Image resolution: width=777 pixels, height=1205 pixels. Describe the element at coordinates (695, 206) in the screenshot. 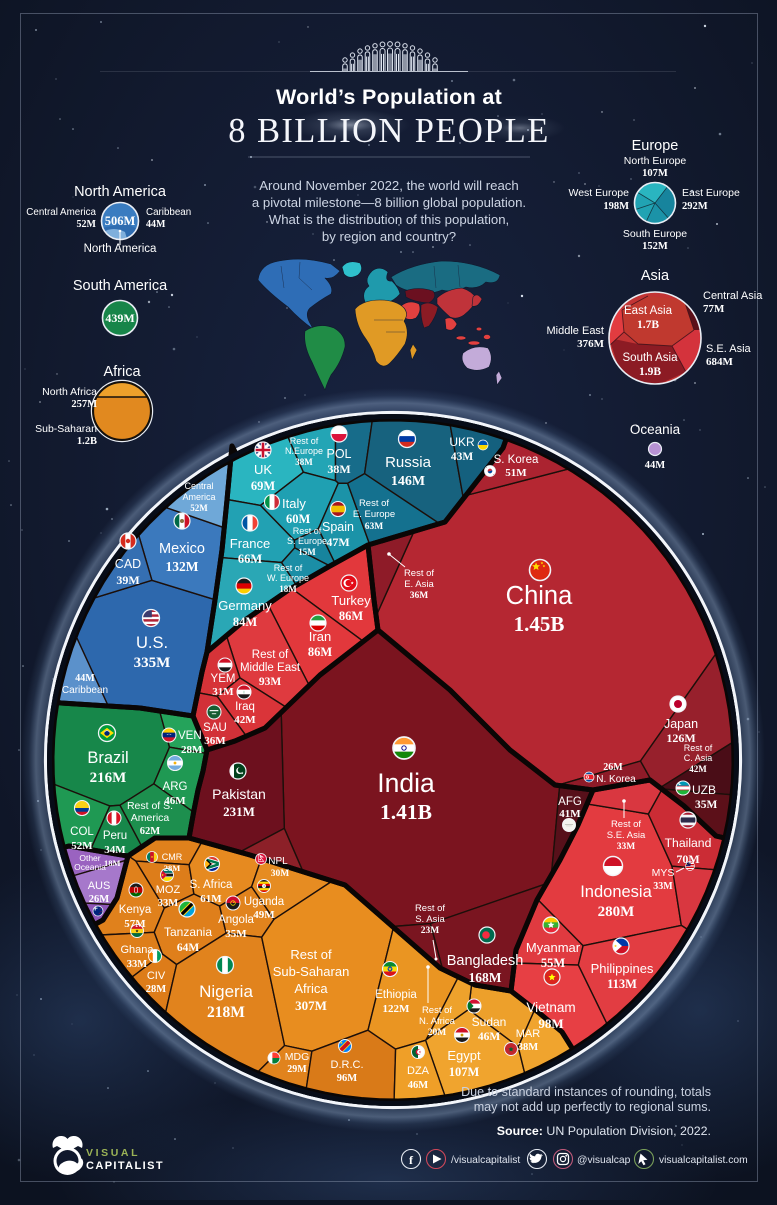

I see `svg-text: 292M` at that location.